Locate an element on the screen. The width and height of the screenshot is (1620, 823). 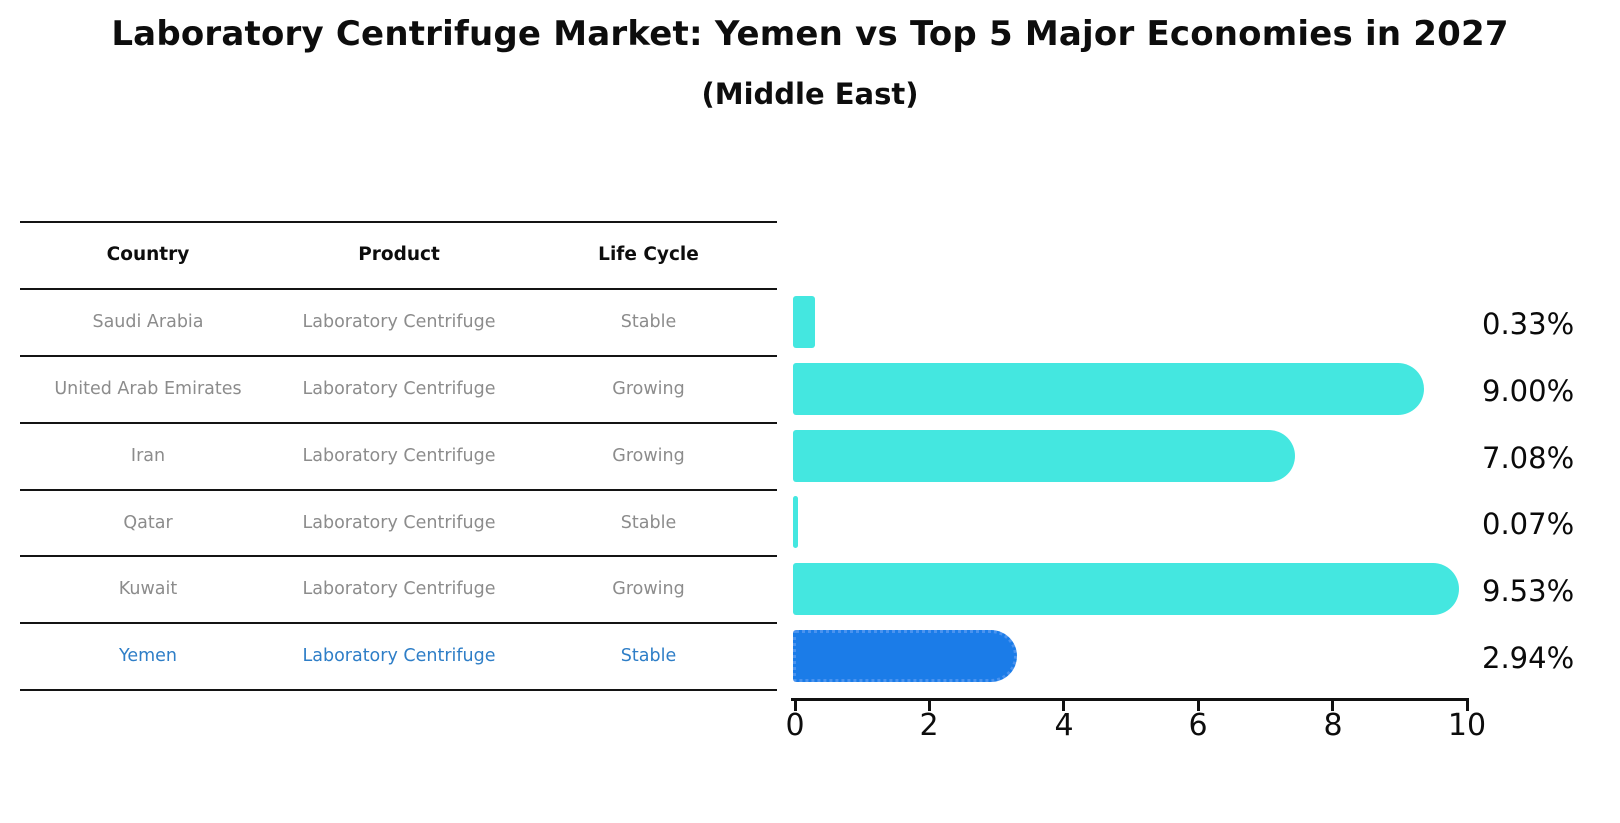
page-subtitle: (Middle East) is located at coordinates (810, 94).